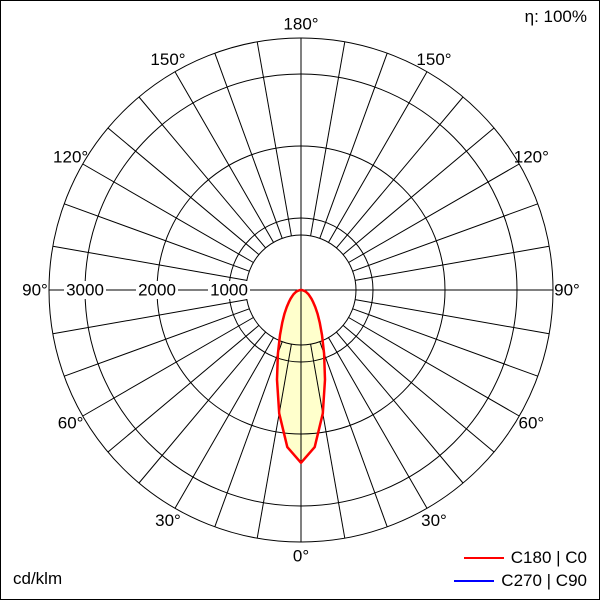 The height and width of the screenshot is (600, 600). What do you see at coordinates (520, 569) in the screenshot?
I see `legend: C180 | C0 C270 | C90` at bounding box center [520, 569].